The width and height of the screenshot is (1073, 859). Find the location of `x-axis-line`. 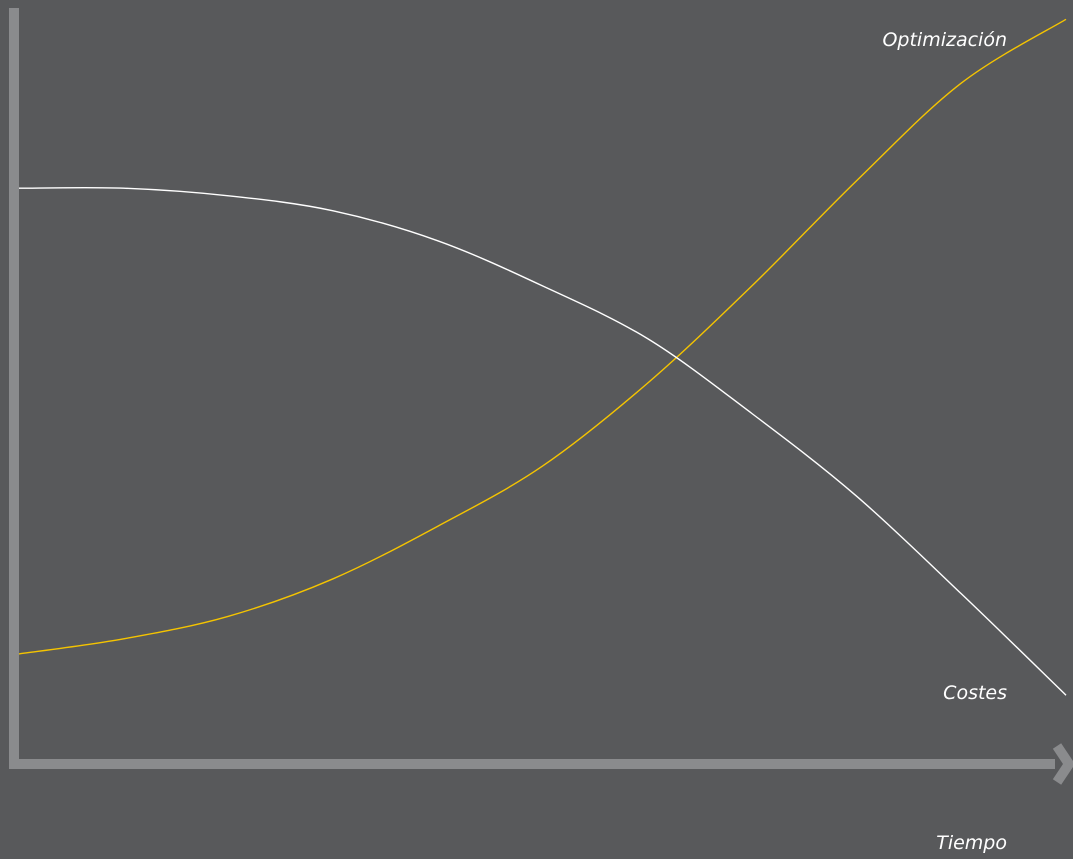

x-axis-line is located at coordinates (532, 764).